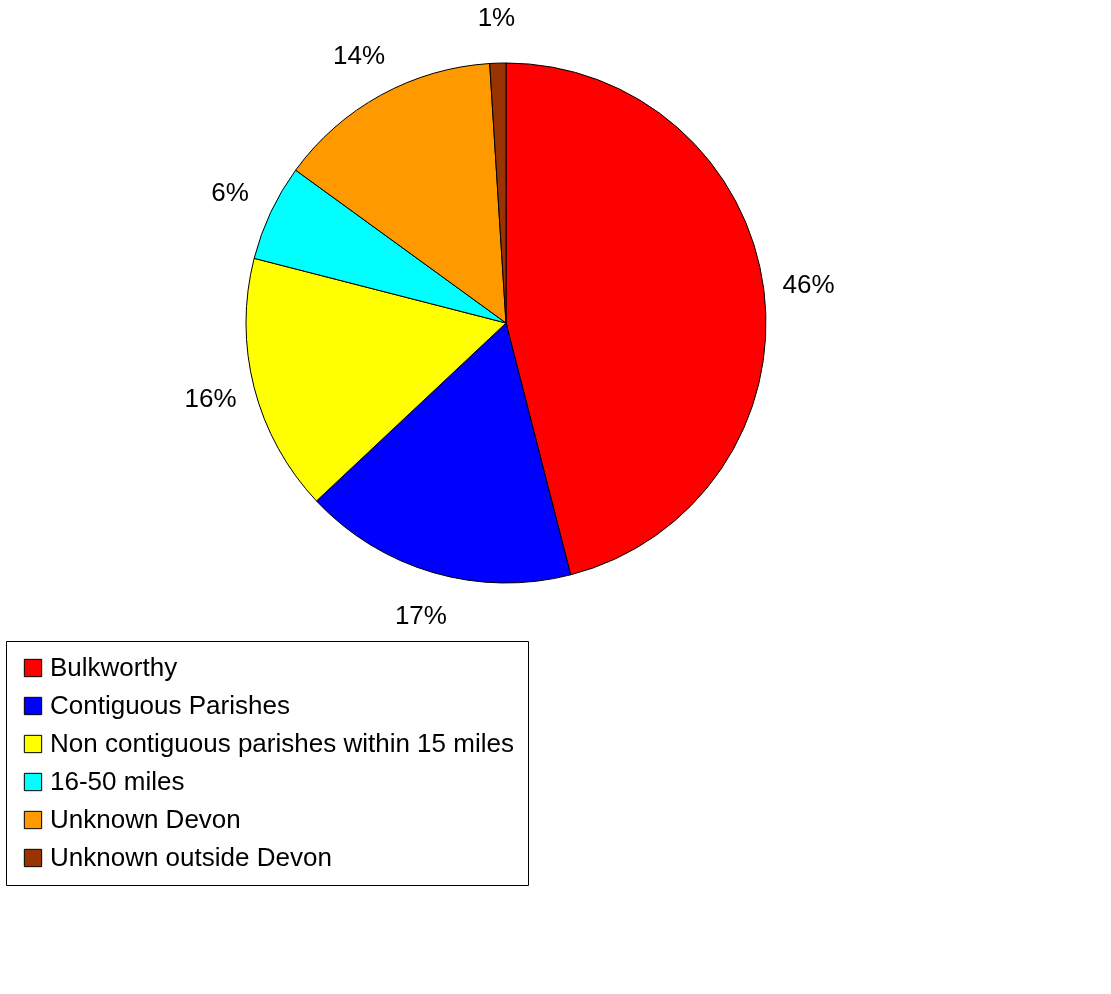 Image resolution: width=1111 pixels, height=994 pixels. Describe the element at coordinates (359, 54) in the screenshot. I see `data-label: 14%` at that location.